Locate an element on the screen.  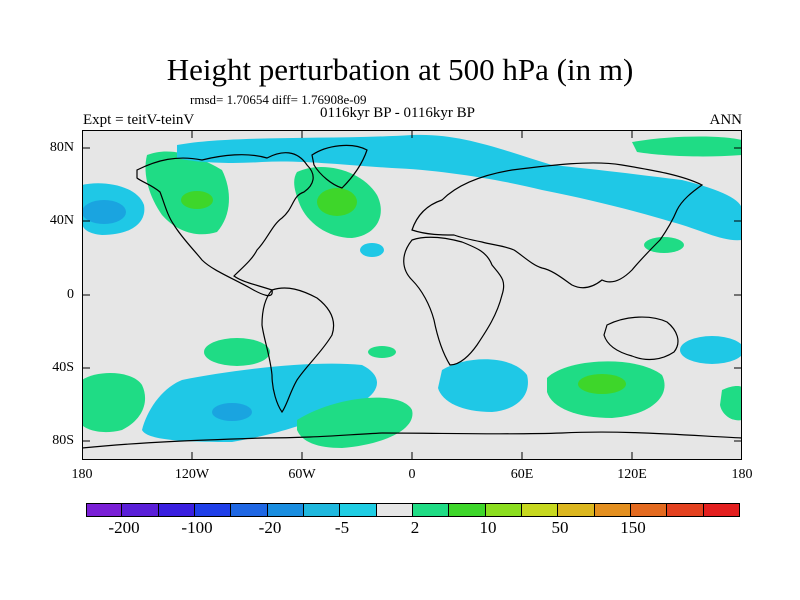
season-label: ANN is located at coordinates (726, 120).